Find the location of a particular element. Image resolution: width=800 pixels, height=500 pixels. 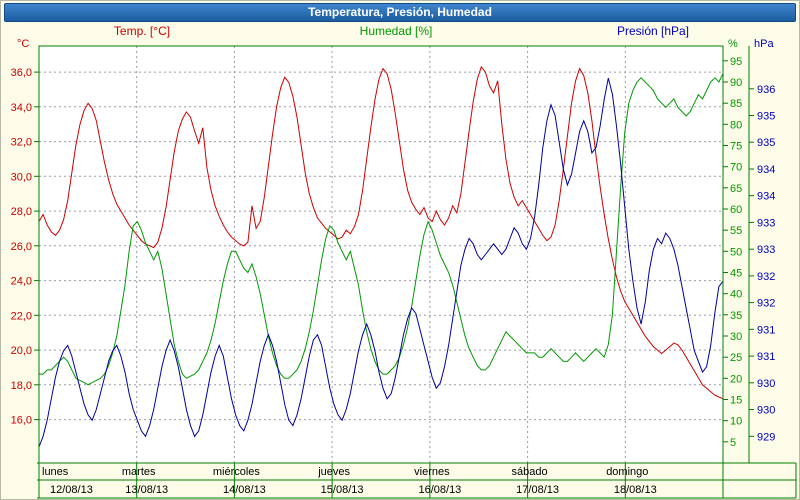

humidity-tick-label: 5 is located at coordinates (733, 443).